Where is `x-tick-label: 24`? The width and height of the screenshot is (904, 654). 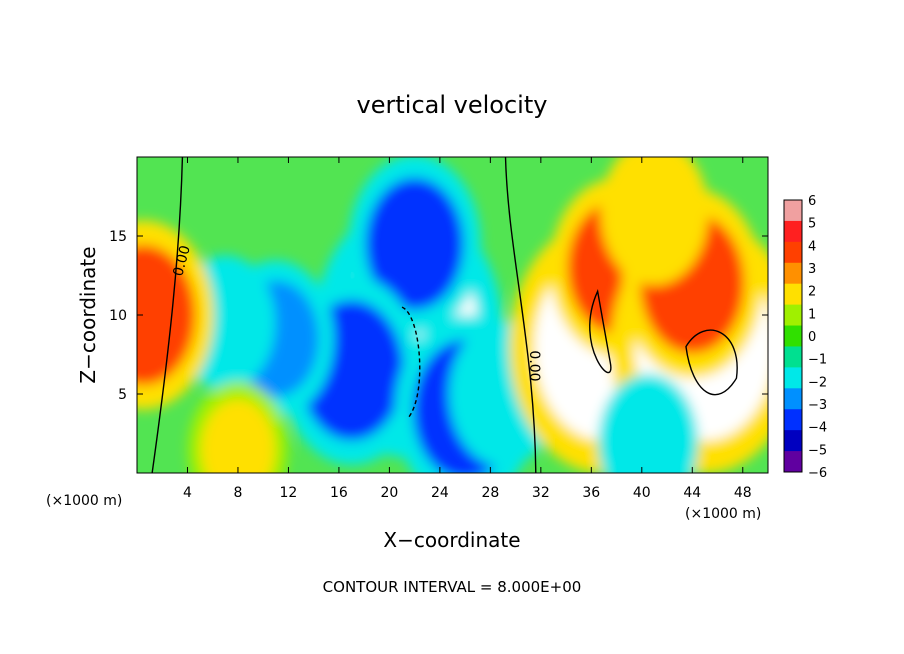
x-tick-label: 24 is located at coordinates (440, 493).